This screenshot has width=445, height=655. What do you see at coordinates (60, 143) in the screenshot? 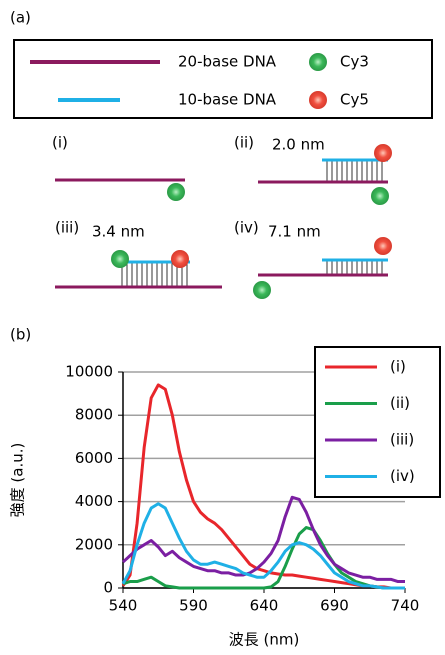
I see `diagram-label: (i)` at bounding box center [60, 143].